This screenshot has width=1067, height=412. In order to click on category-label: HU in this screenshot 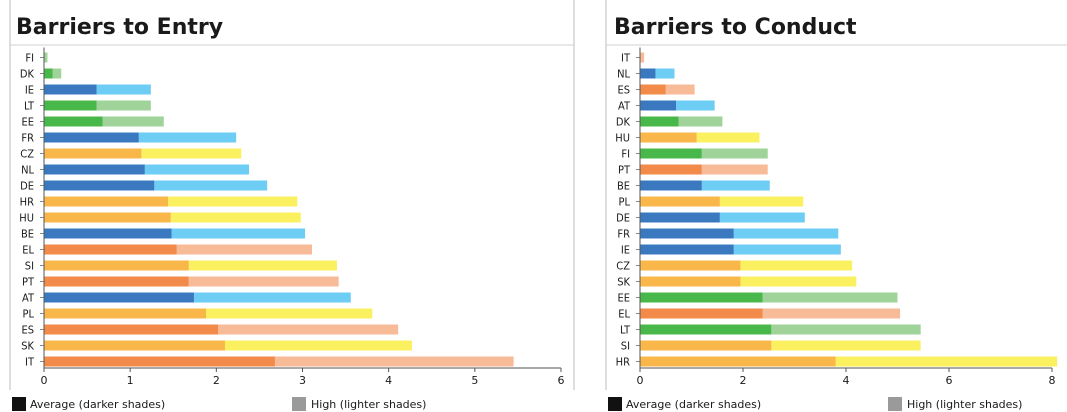, I will do `click(622, 138)`.